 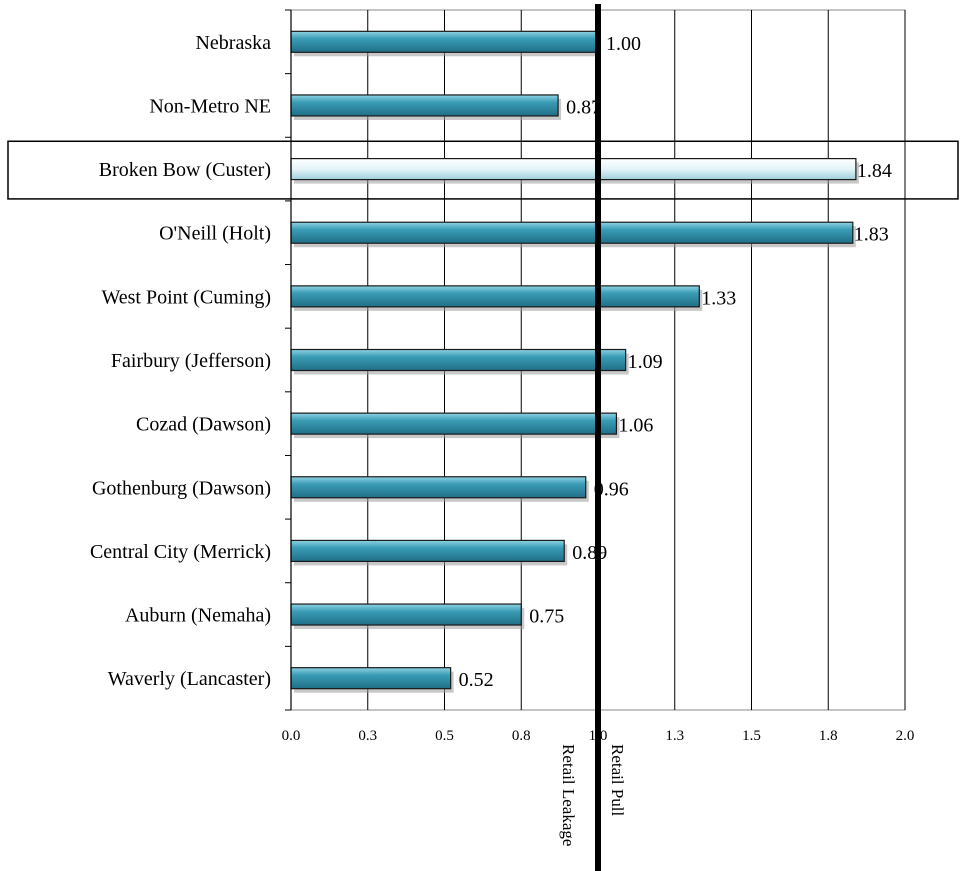 What do you see at coordinates (617, 780) in the screenshot?
I see `retail-pull-label: Retail Pull` at bounding box center [617, 780].